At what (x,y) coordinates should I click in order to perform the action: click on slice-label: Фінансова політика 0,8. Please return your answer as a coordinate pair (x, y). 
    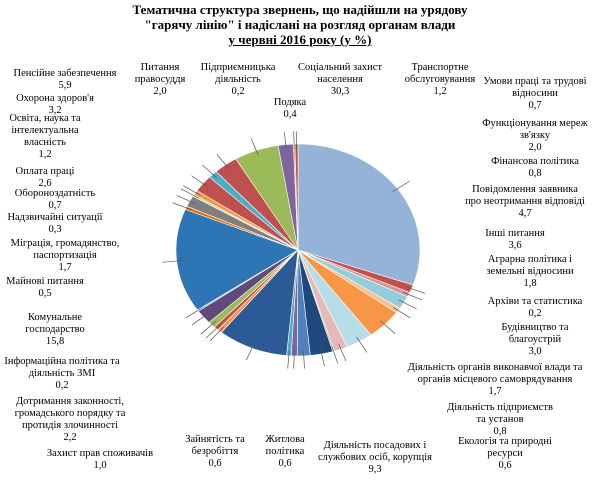
    Looking at the image, I should click on (535, 168).